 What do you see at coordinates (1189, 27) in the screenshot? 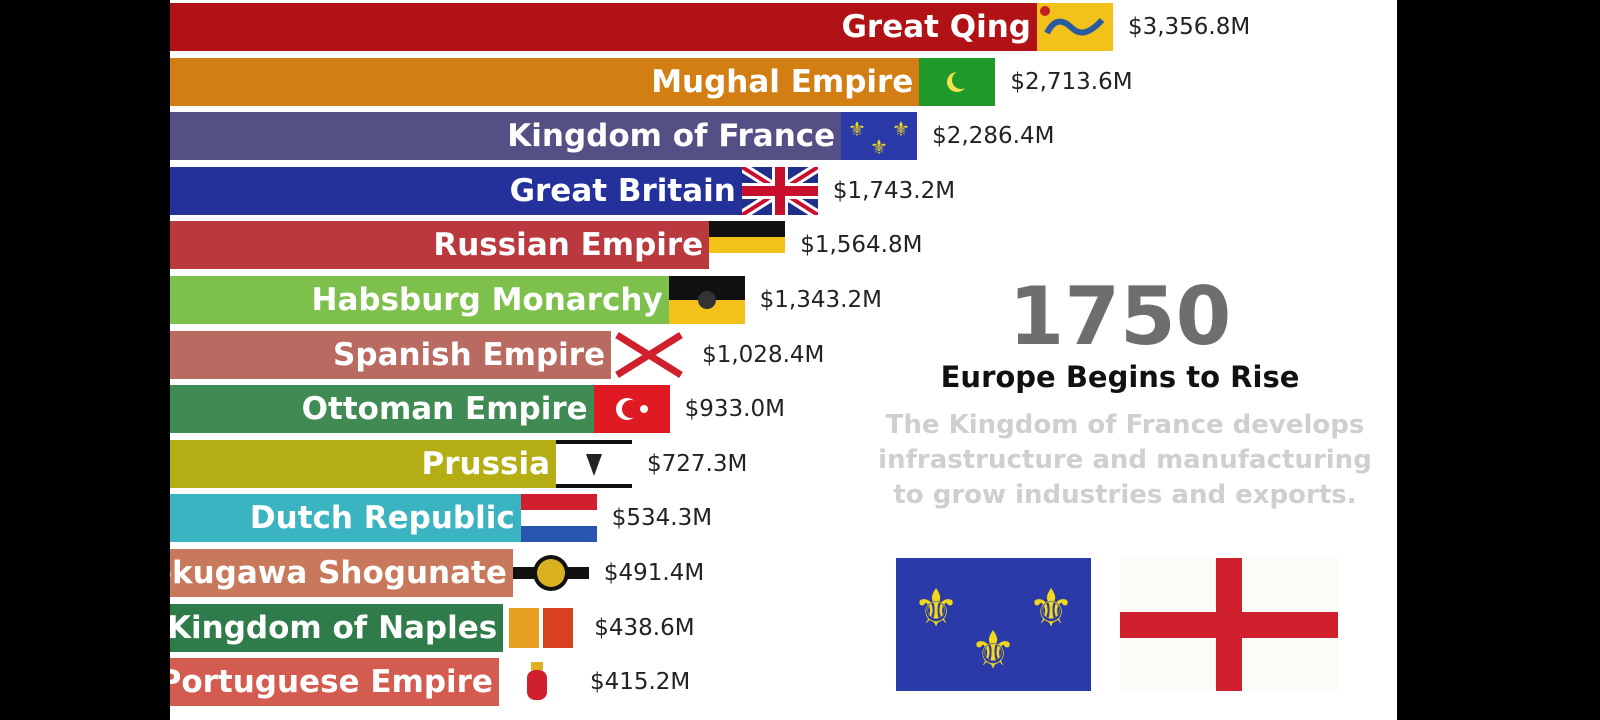
I see `value-label: $3,356.8M` at bounding box center [1189, 27].